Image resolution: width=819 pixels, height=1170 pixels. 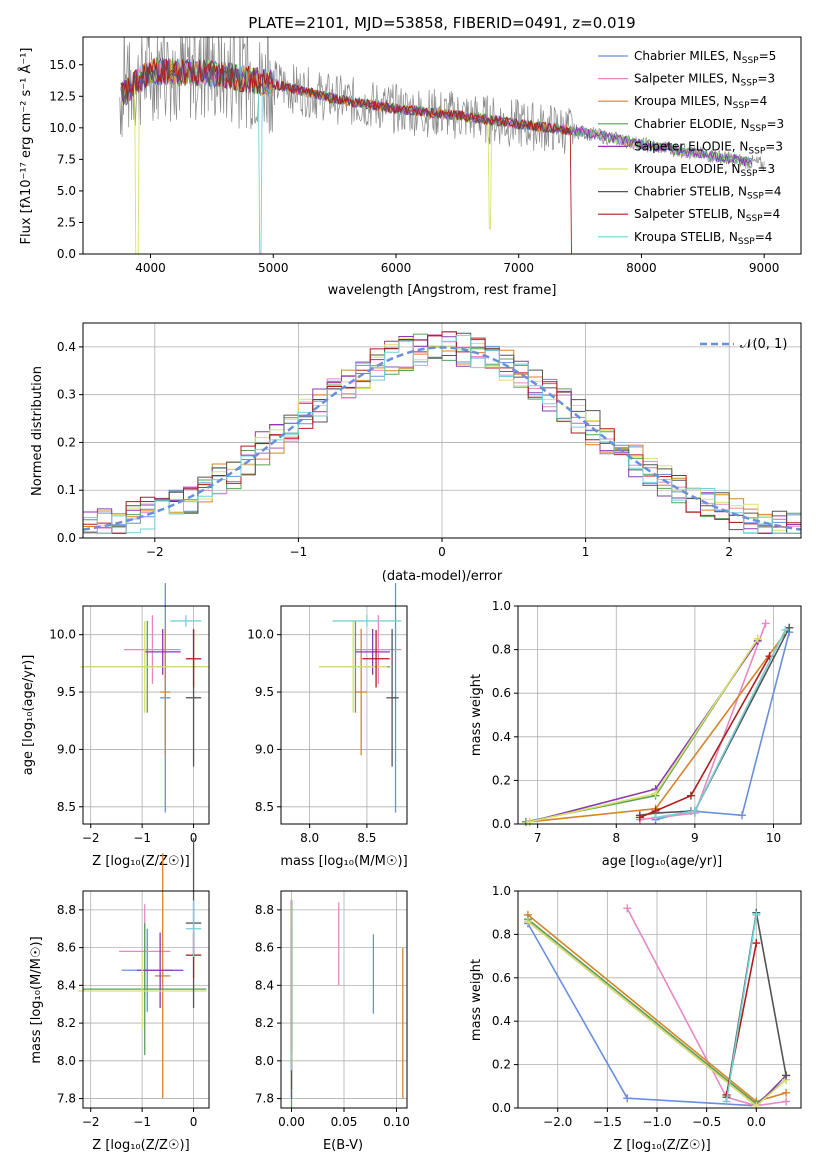 What do you see at coordinates (28, 715) in the screenshot?
I see `age-vs-z-ylabel: age [log₁₀(age/yr)]` at bounding box center [28, 715].